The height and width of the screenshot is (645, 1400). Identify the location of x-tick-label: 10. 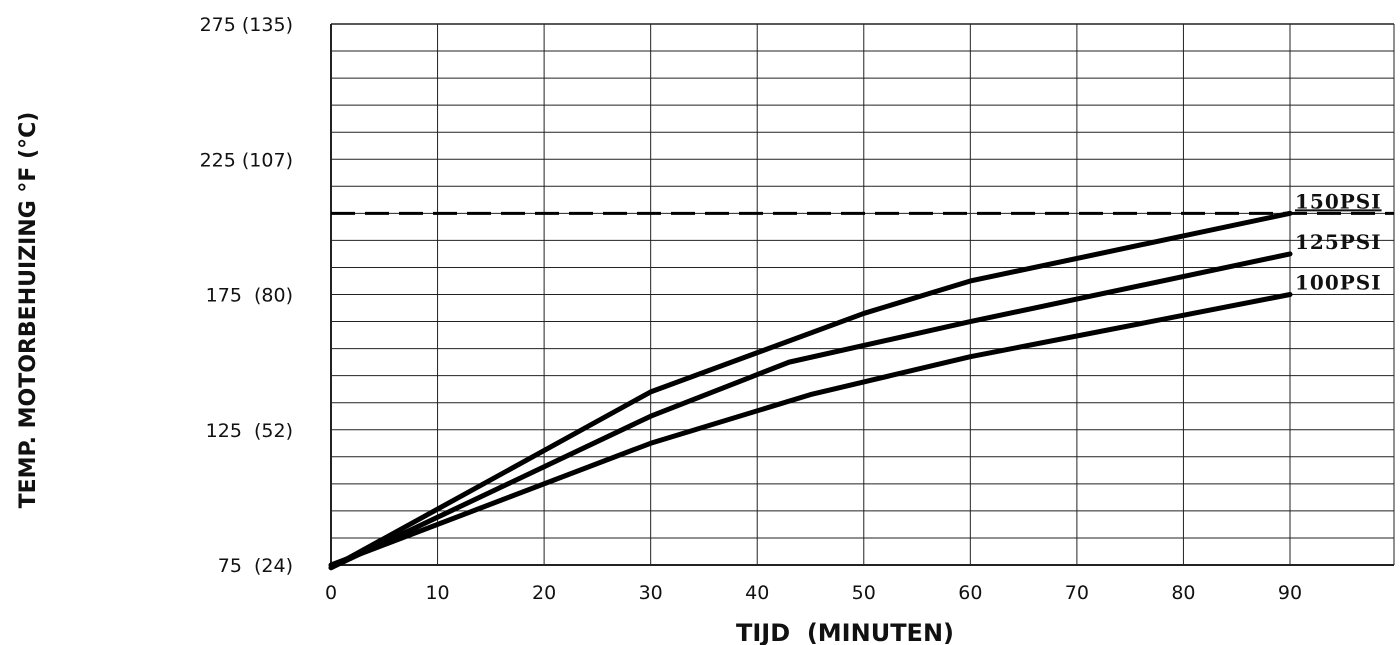
(437, 593).